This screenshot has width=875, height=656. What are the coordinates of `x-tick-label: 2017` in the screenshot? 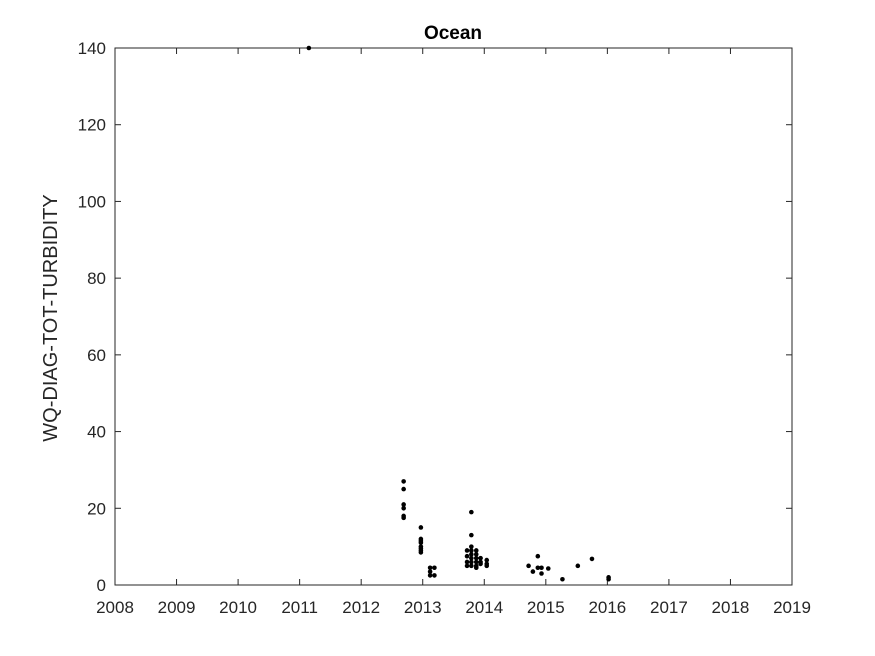 It's located at (669, 607).